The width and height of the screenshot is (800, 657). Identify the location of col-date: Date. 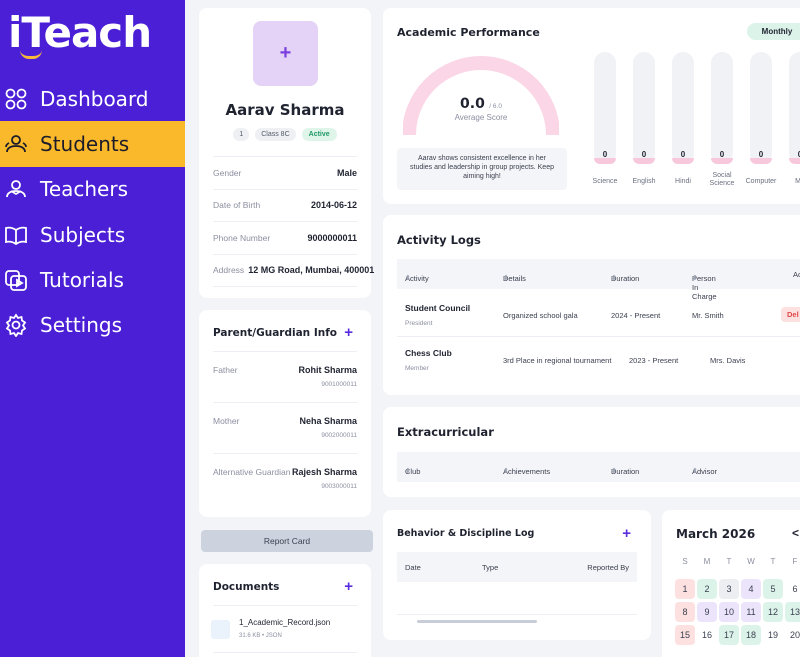
(413, 567).